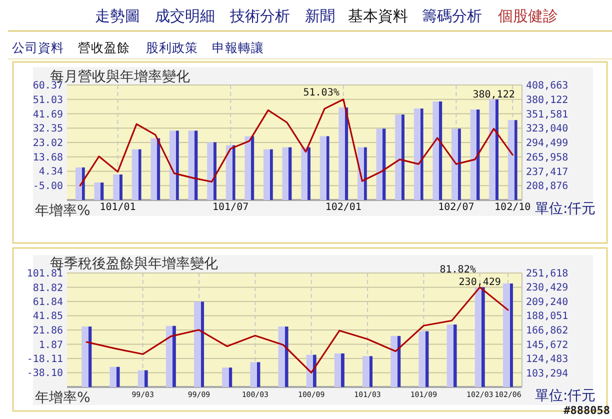  I want to click on text: 個股健診, so click(528, 16).